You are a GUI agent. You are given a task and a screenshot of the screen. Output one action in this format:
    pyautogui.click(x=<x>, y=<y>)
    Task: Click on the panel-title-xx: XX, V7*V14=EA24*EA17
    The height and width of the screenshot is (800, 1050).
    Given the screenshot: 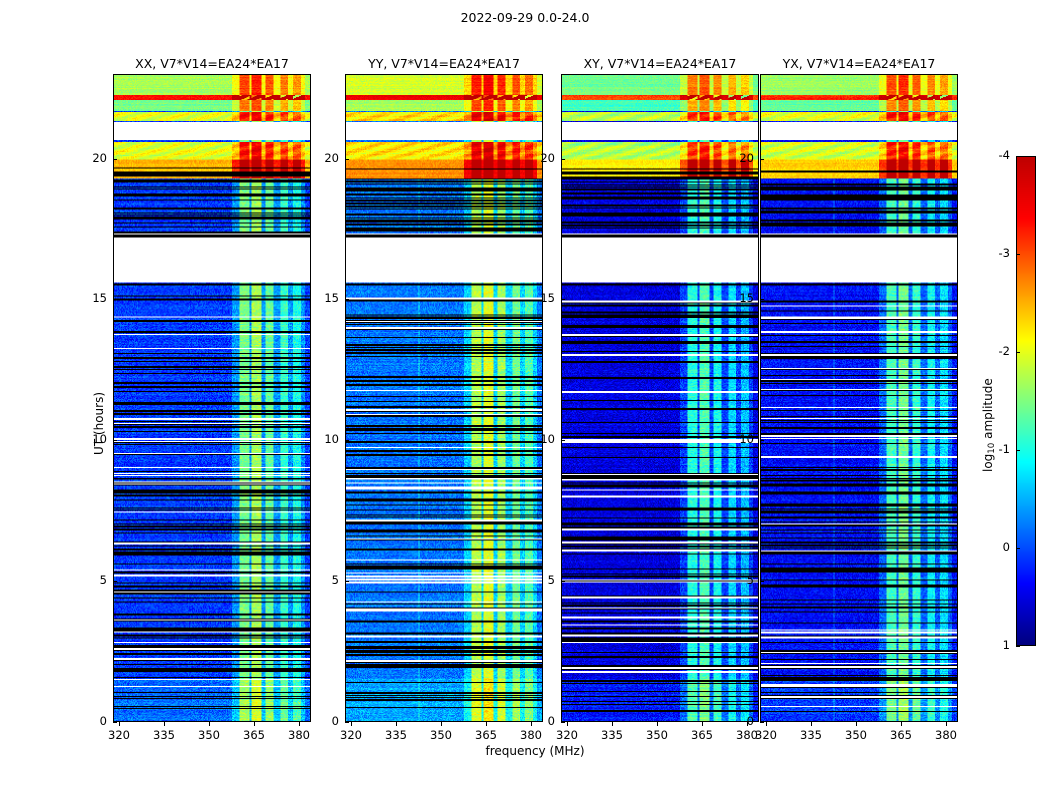 What is the action you would take?
    pyautogui.click(x=212, y=63)
    